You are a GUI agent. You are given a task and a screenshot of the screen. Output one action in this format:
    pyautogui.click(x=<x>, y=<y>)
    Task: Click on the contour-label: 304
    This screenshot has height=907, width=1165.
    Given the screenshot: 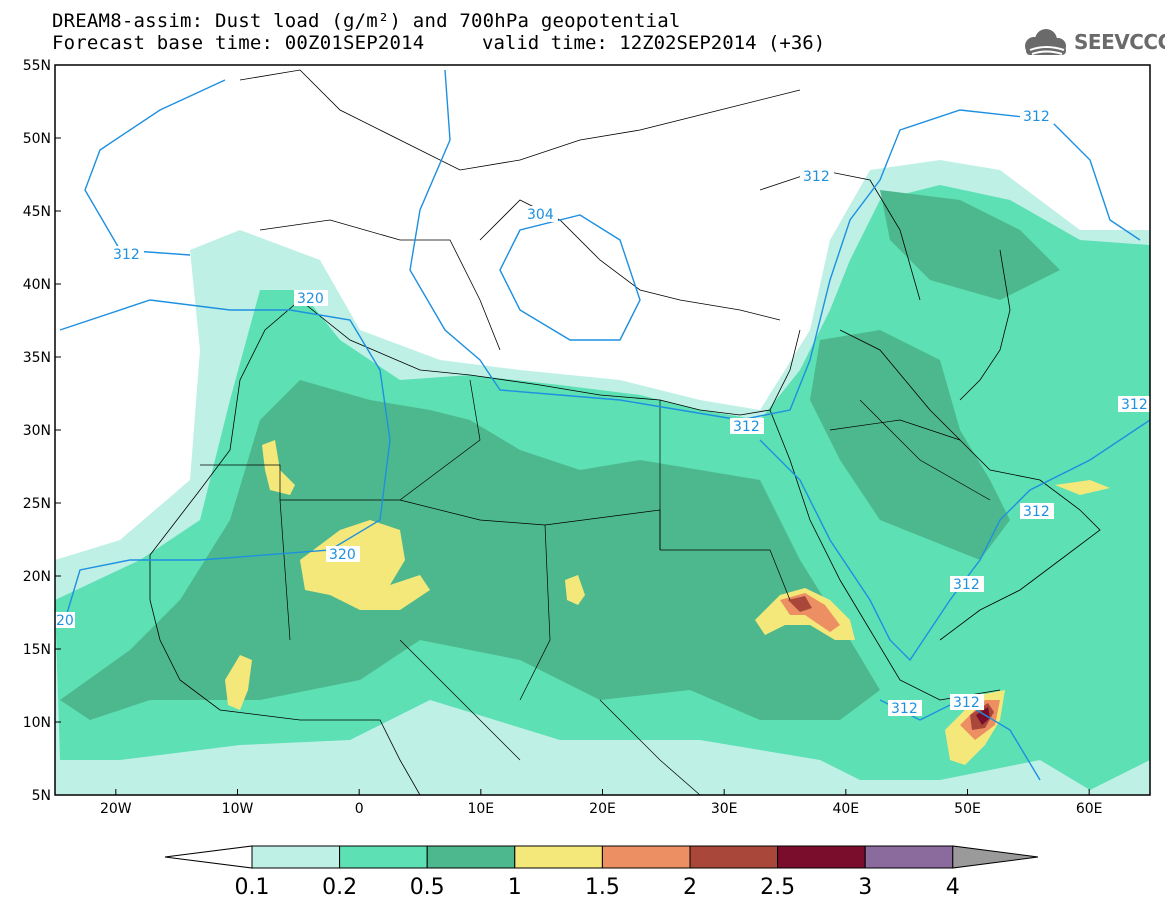 What is the action you would take?
    pyautogui.click(x=540, y=215)
    